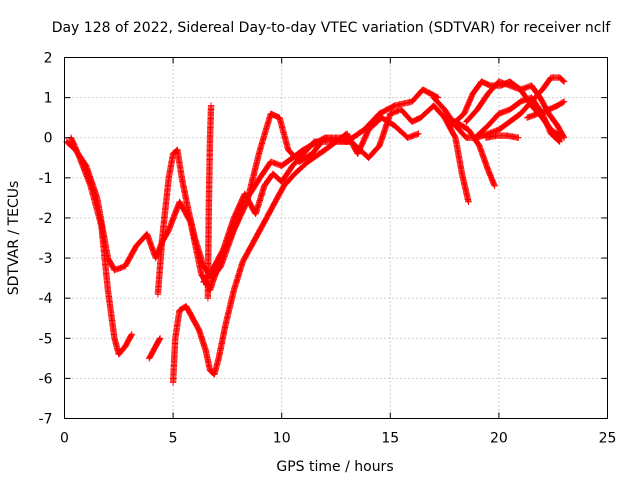  What do you see at coordinates (46, 259) in the screenshot?
I see `y-tick-label: -3` at bounding box center [46, 259].